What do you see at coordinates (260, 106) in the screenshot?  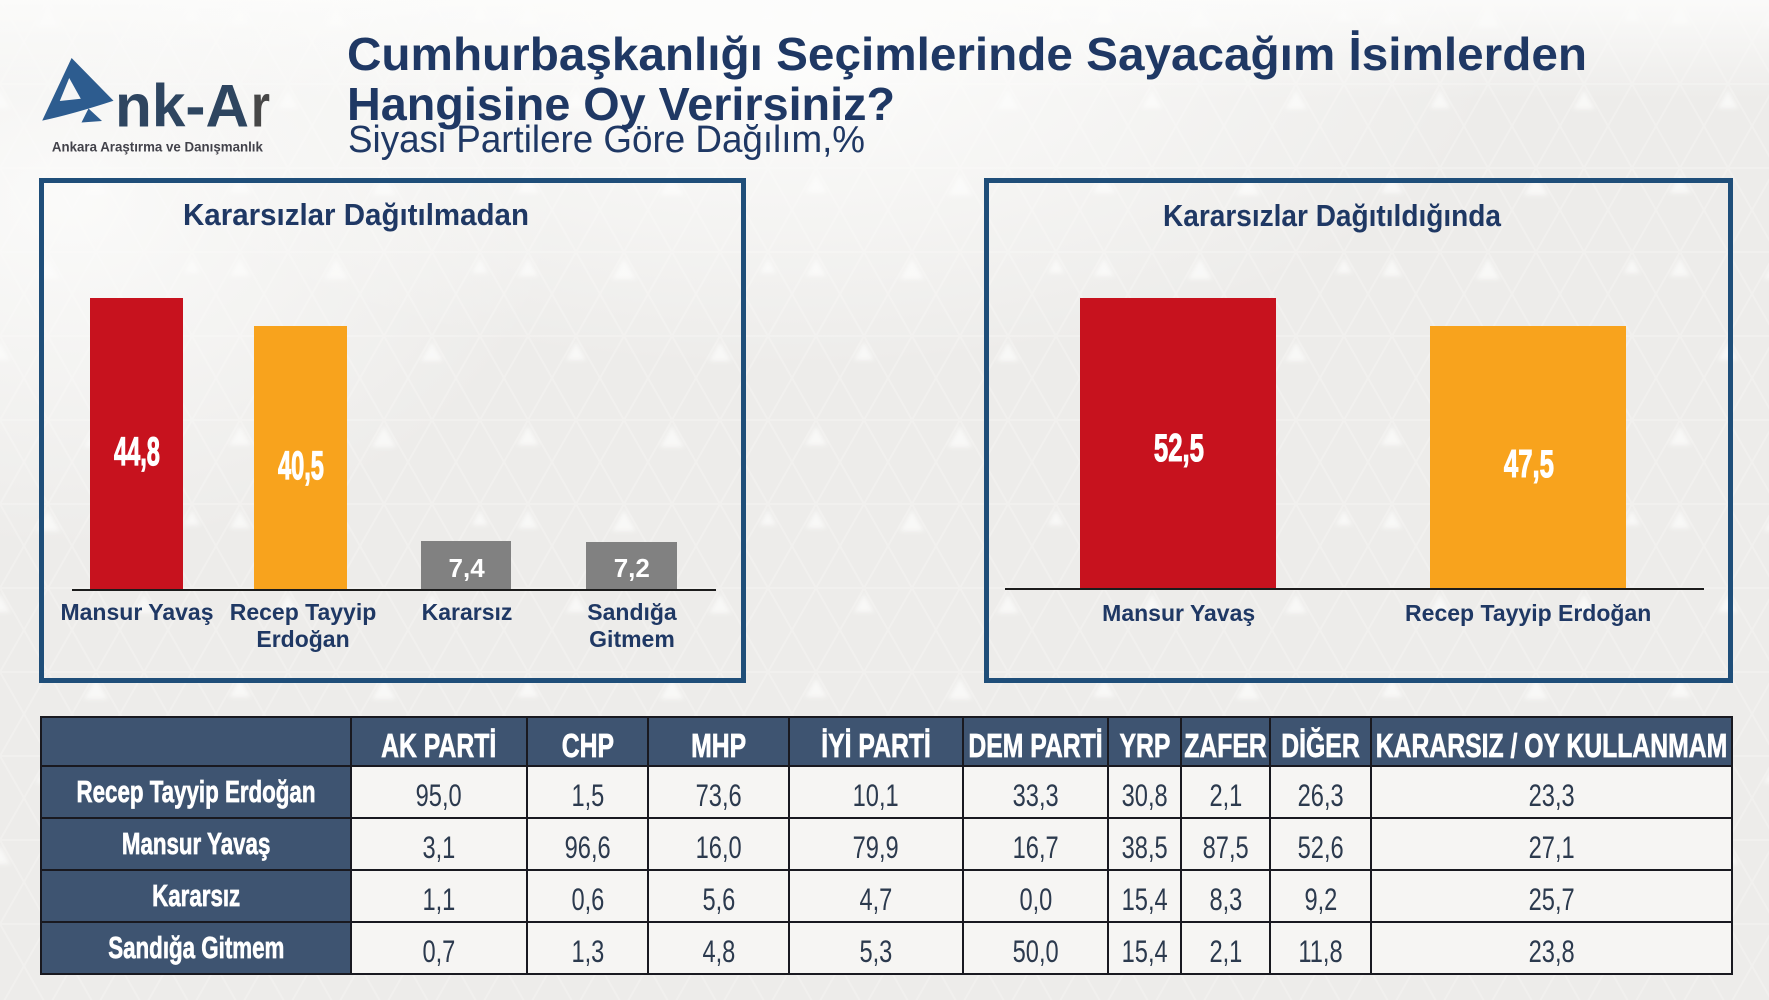 I see `svg-text: r` at bounding box center [260, 106].